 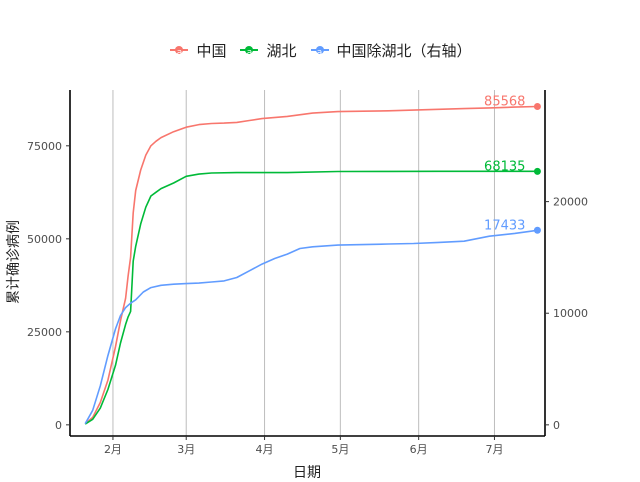 What do you see at coordinates (14, 262) in the screenshot?
I see `y-axis-title: 累计确诊病例` at bounding box center [14, 262].